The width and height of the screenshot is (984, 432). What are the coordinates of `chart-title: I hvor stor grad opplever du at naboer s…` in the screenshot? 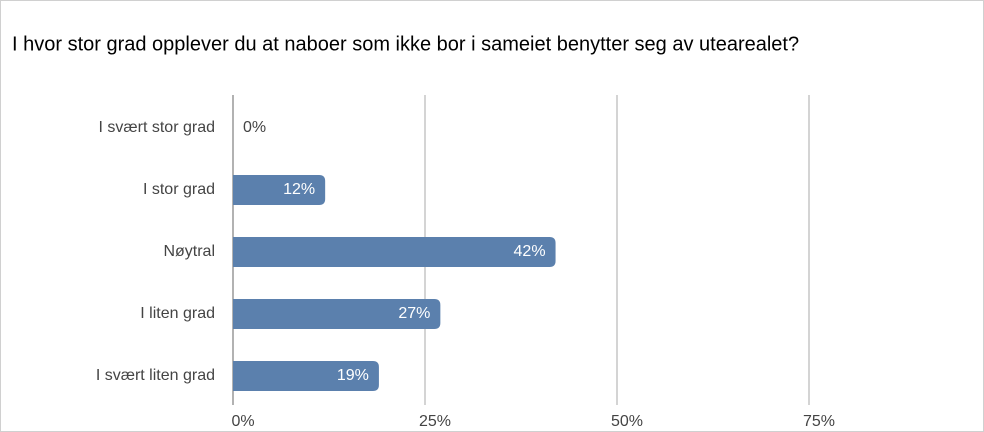 It's located at (405, 44).